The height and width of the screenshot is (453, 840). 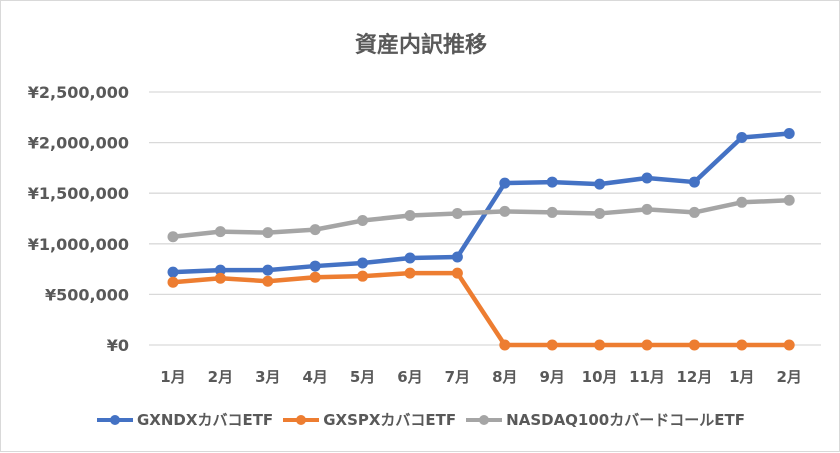 What do you see at coordinates (694, 377) in the screenshot?
I see `x-tick-label: 12月` at bounding box center [694, 377].